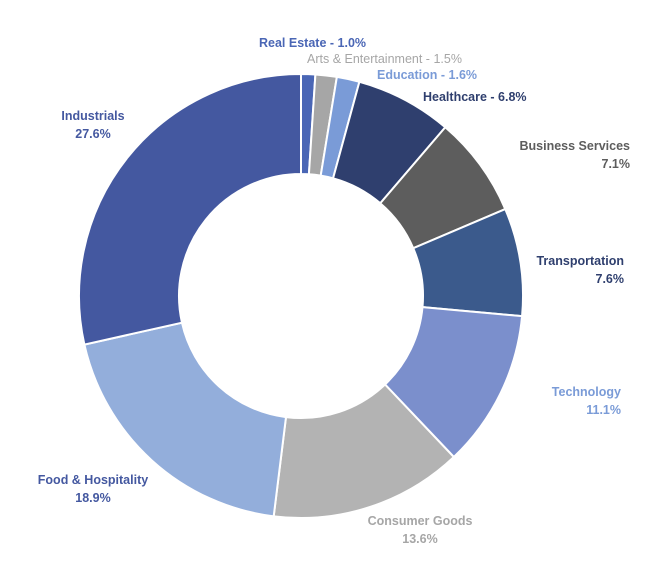 This screenshot has width=651, height=562. I want to click on label-food-hospitality: Food & Hospitality 18.9%, so click(93, 489).